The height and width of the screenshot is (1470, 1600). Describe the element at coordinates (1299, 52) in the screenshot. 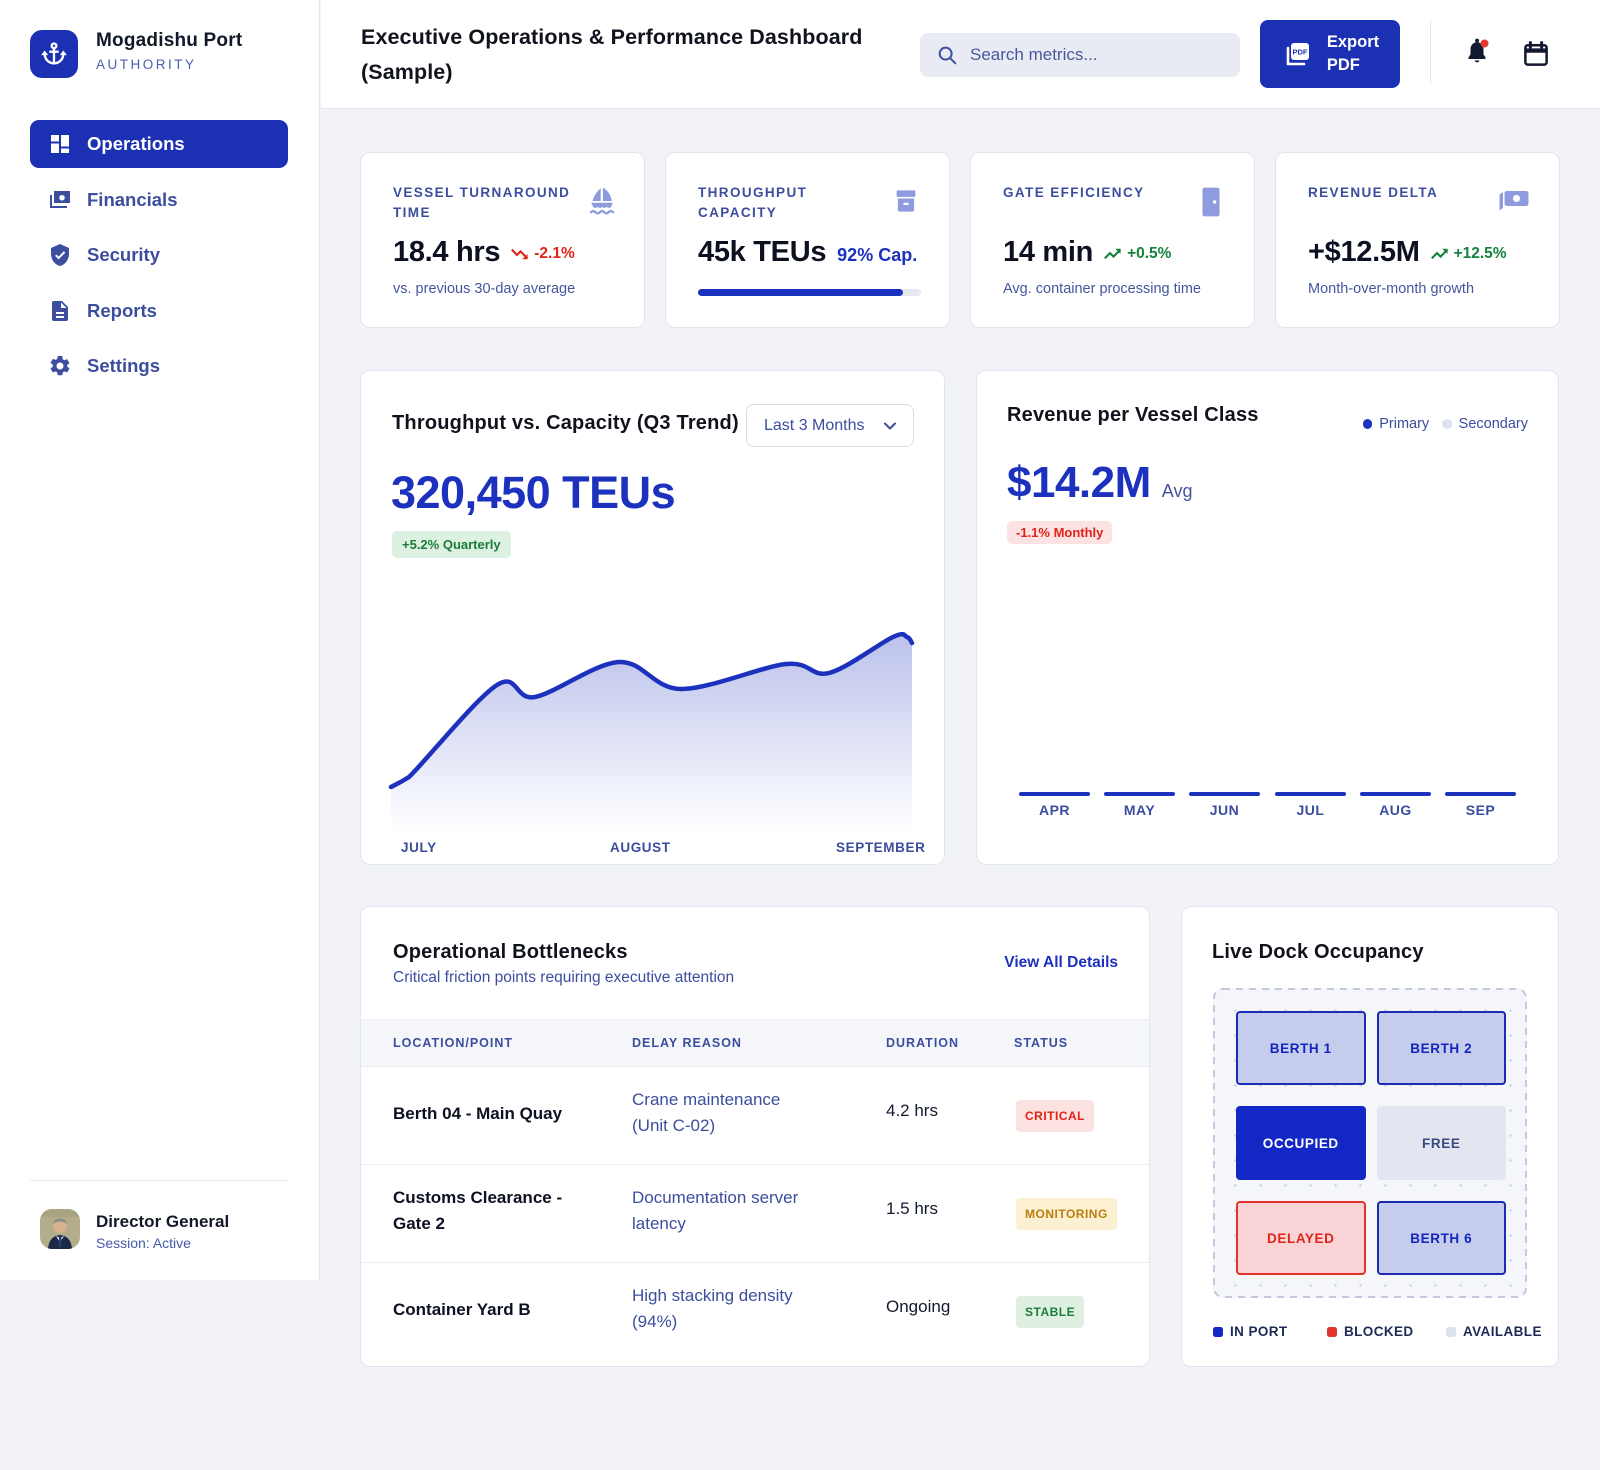

I see `svg-text: PDF` at that location.